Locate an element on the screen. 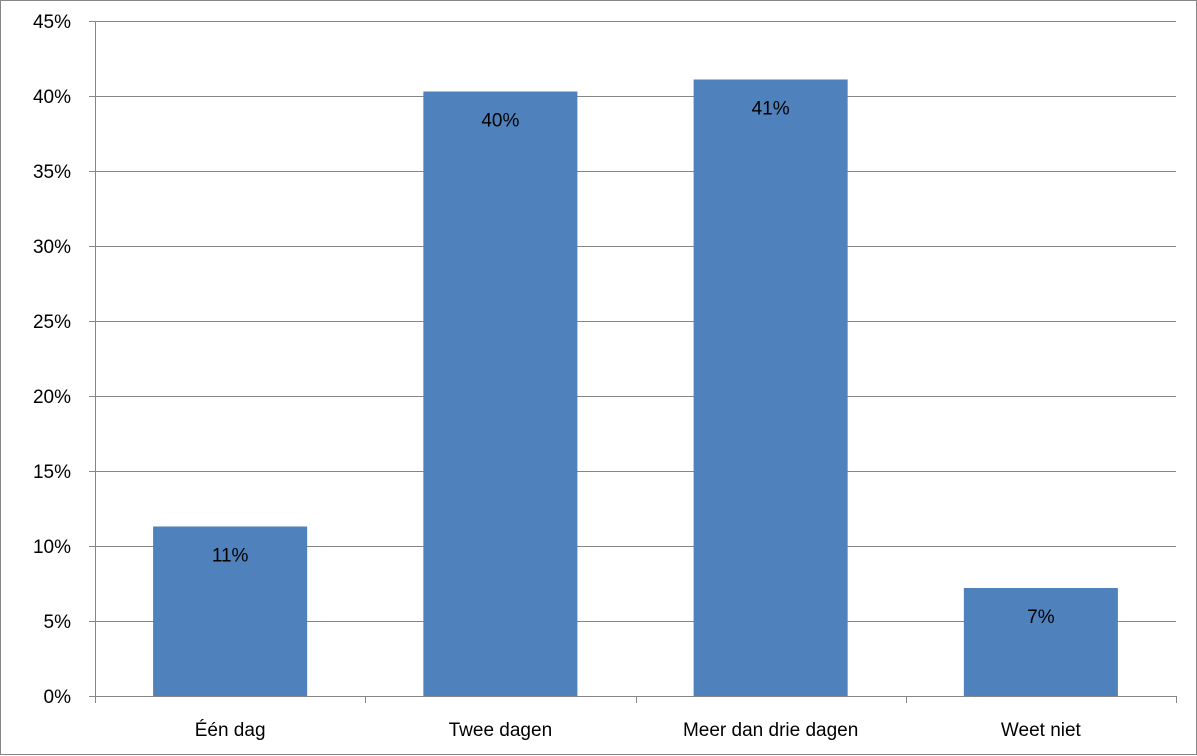  y-tick-label: 0% is located at coordinates (58, 697).